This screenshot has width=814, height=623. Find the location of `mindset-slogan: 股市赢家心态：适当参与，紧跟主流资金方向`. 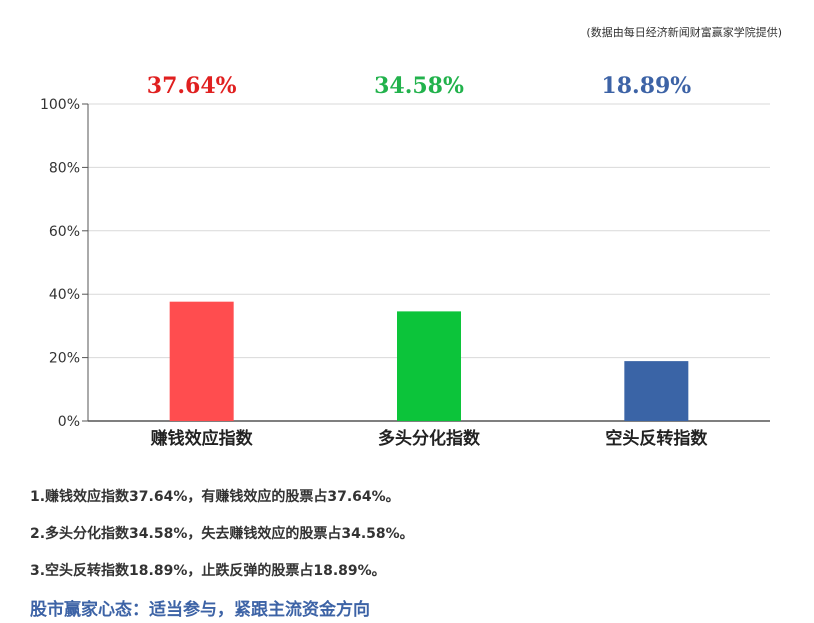

mindset-slogan: 股市赢家心态：适当参与，紧跟主流资金方向 is located at coordinates (200, 610).